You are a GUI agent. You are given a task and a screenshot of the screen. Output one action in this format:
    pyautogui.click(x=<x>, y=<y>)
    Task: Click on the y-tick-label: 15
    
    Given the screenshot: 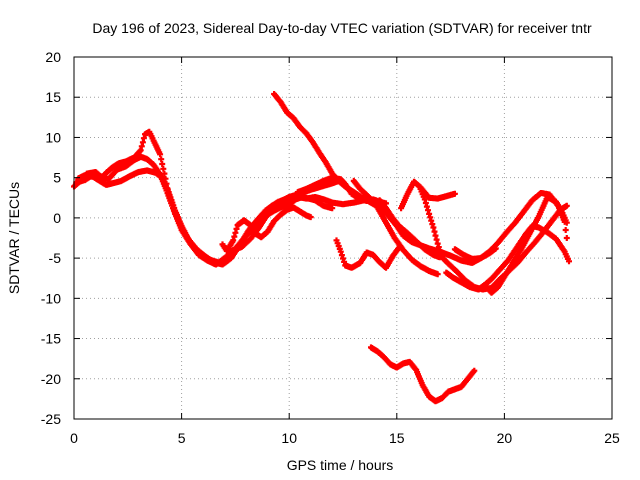 What is the action you would take?
    pyautogui.click(x=53, y=97)
    